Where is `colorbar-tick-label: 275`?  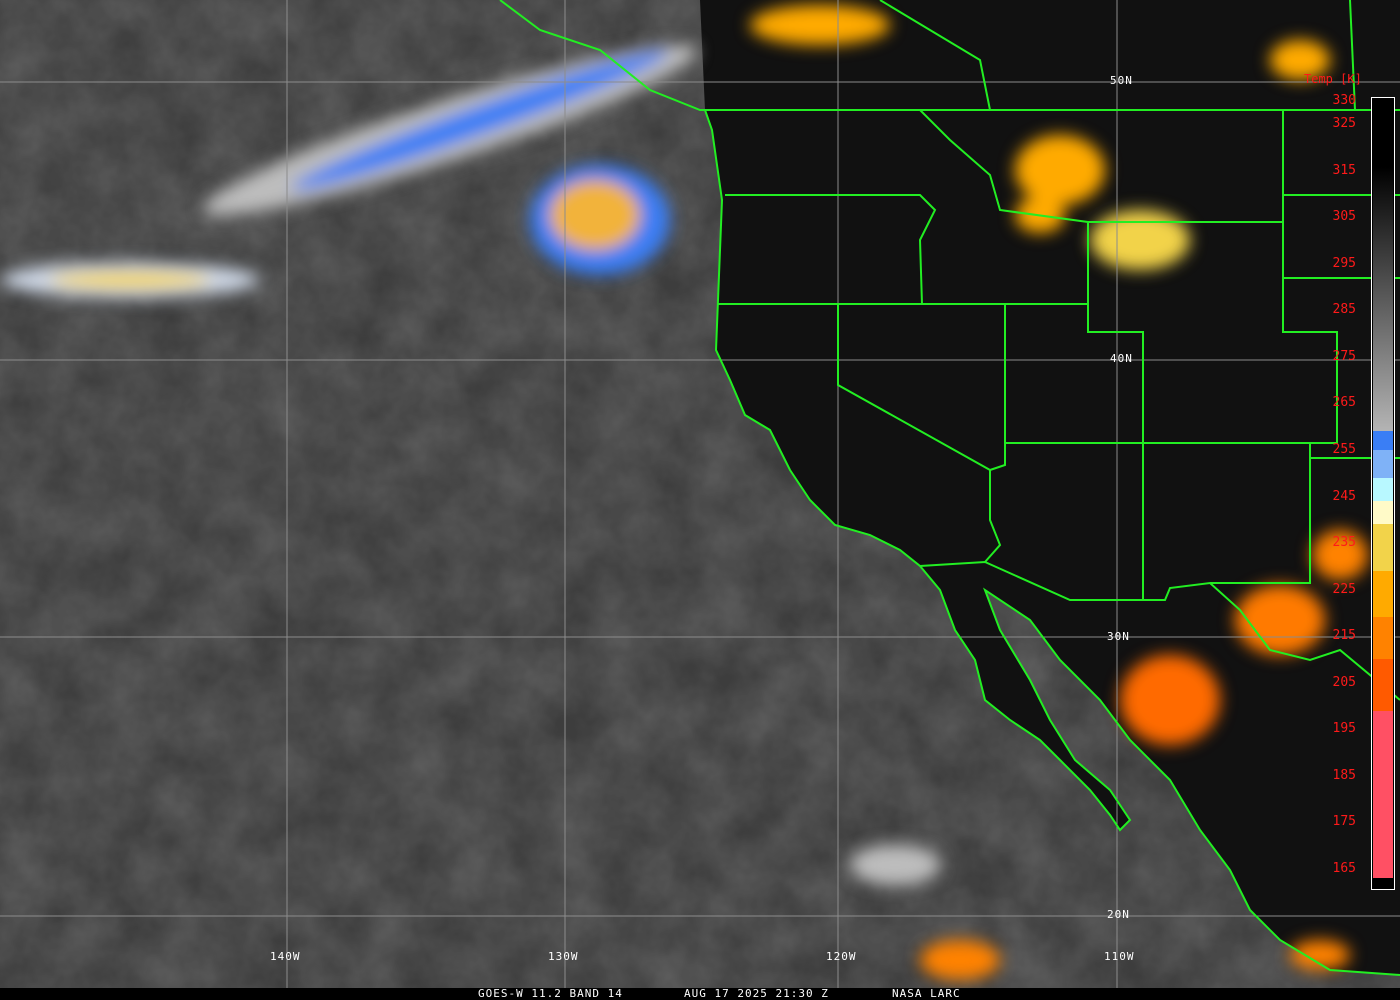
colorbar-tick-label: 275 is located at coordinates (1344, 356).